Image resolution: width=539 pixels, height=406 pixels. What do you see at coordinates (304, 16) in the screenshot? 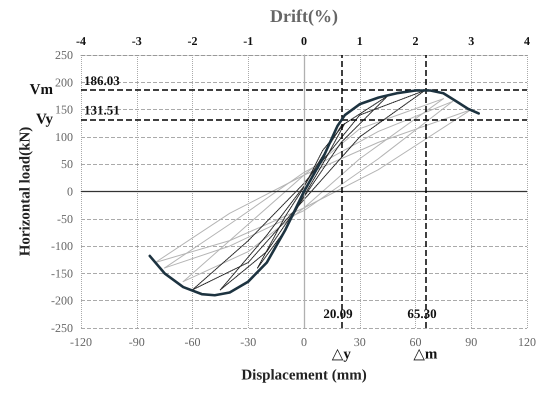
I see `x2-axis-title: Drift(%)` at bounding box center [304, 16].